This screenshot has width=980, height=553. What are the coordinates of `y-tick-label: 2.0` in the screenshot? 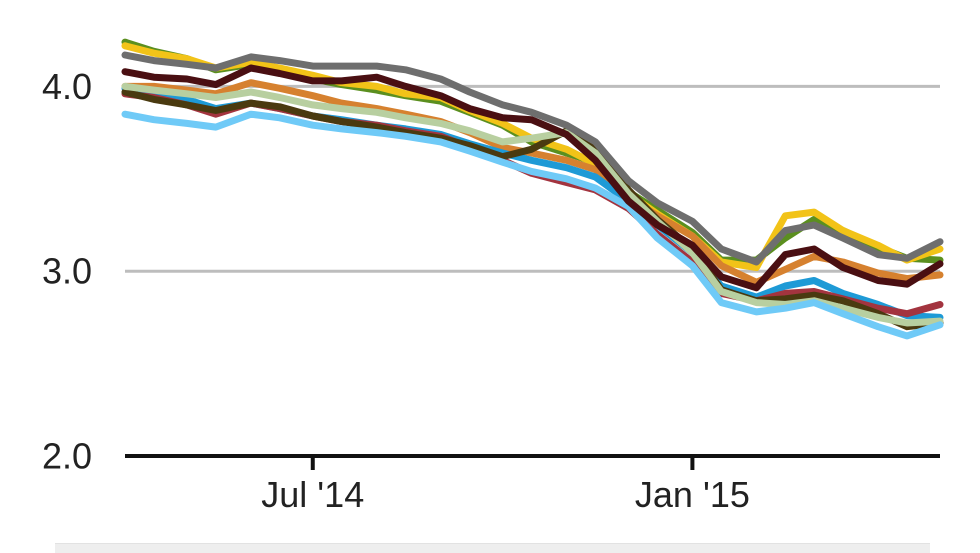 It's located at (67, 456).